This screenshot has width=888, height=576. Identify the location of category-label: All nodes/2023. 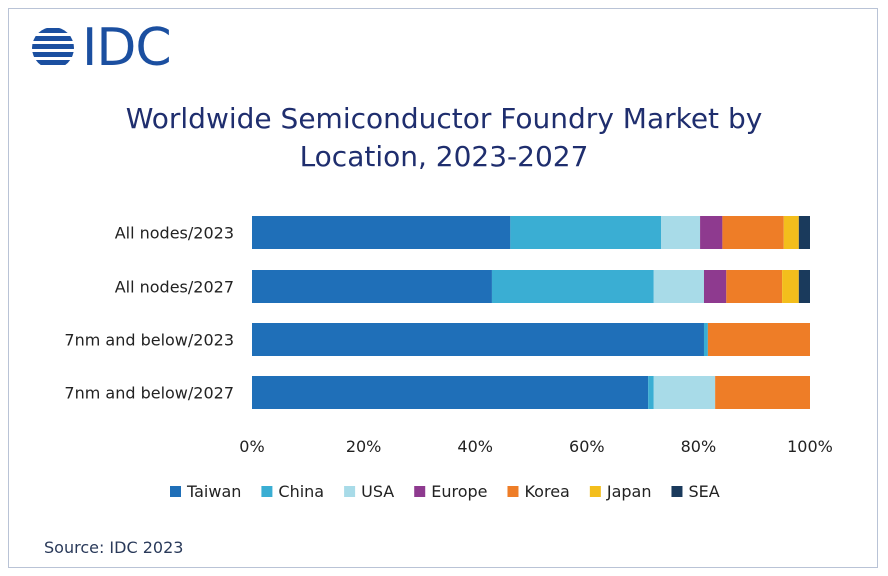
(174, 233).